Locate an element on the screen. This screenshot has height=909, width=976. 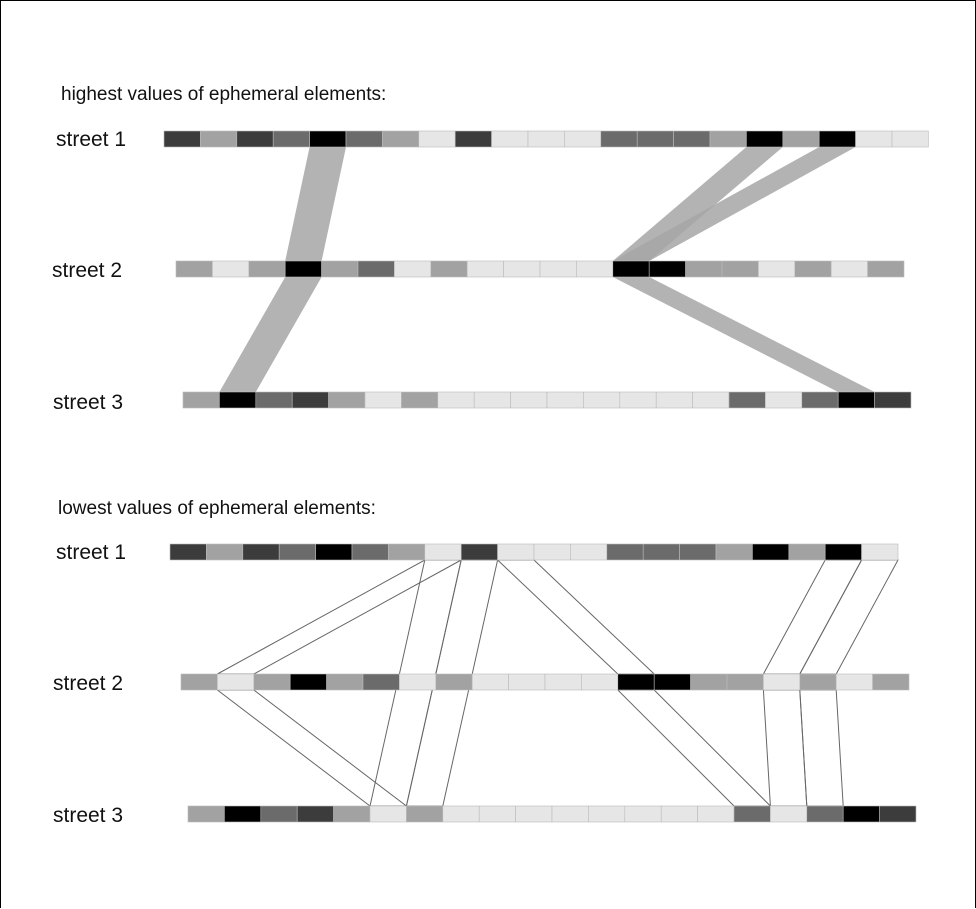
panel-1-street-1-label: street 1 is located at coordinates (91, 139).